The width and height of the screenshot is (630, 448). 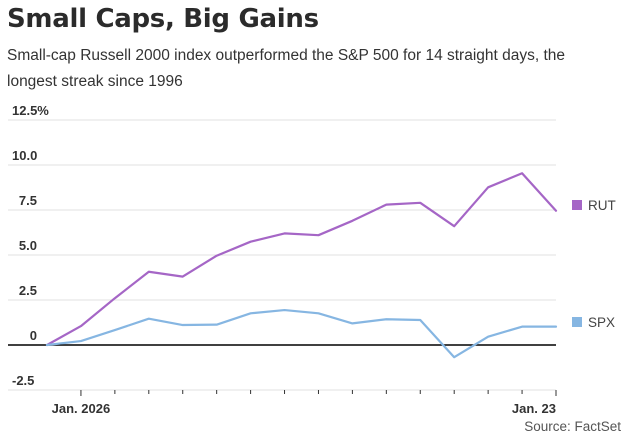 I want to click on y-tick-label: -2.5, so click(x=23, y=380).